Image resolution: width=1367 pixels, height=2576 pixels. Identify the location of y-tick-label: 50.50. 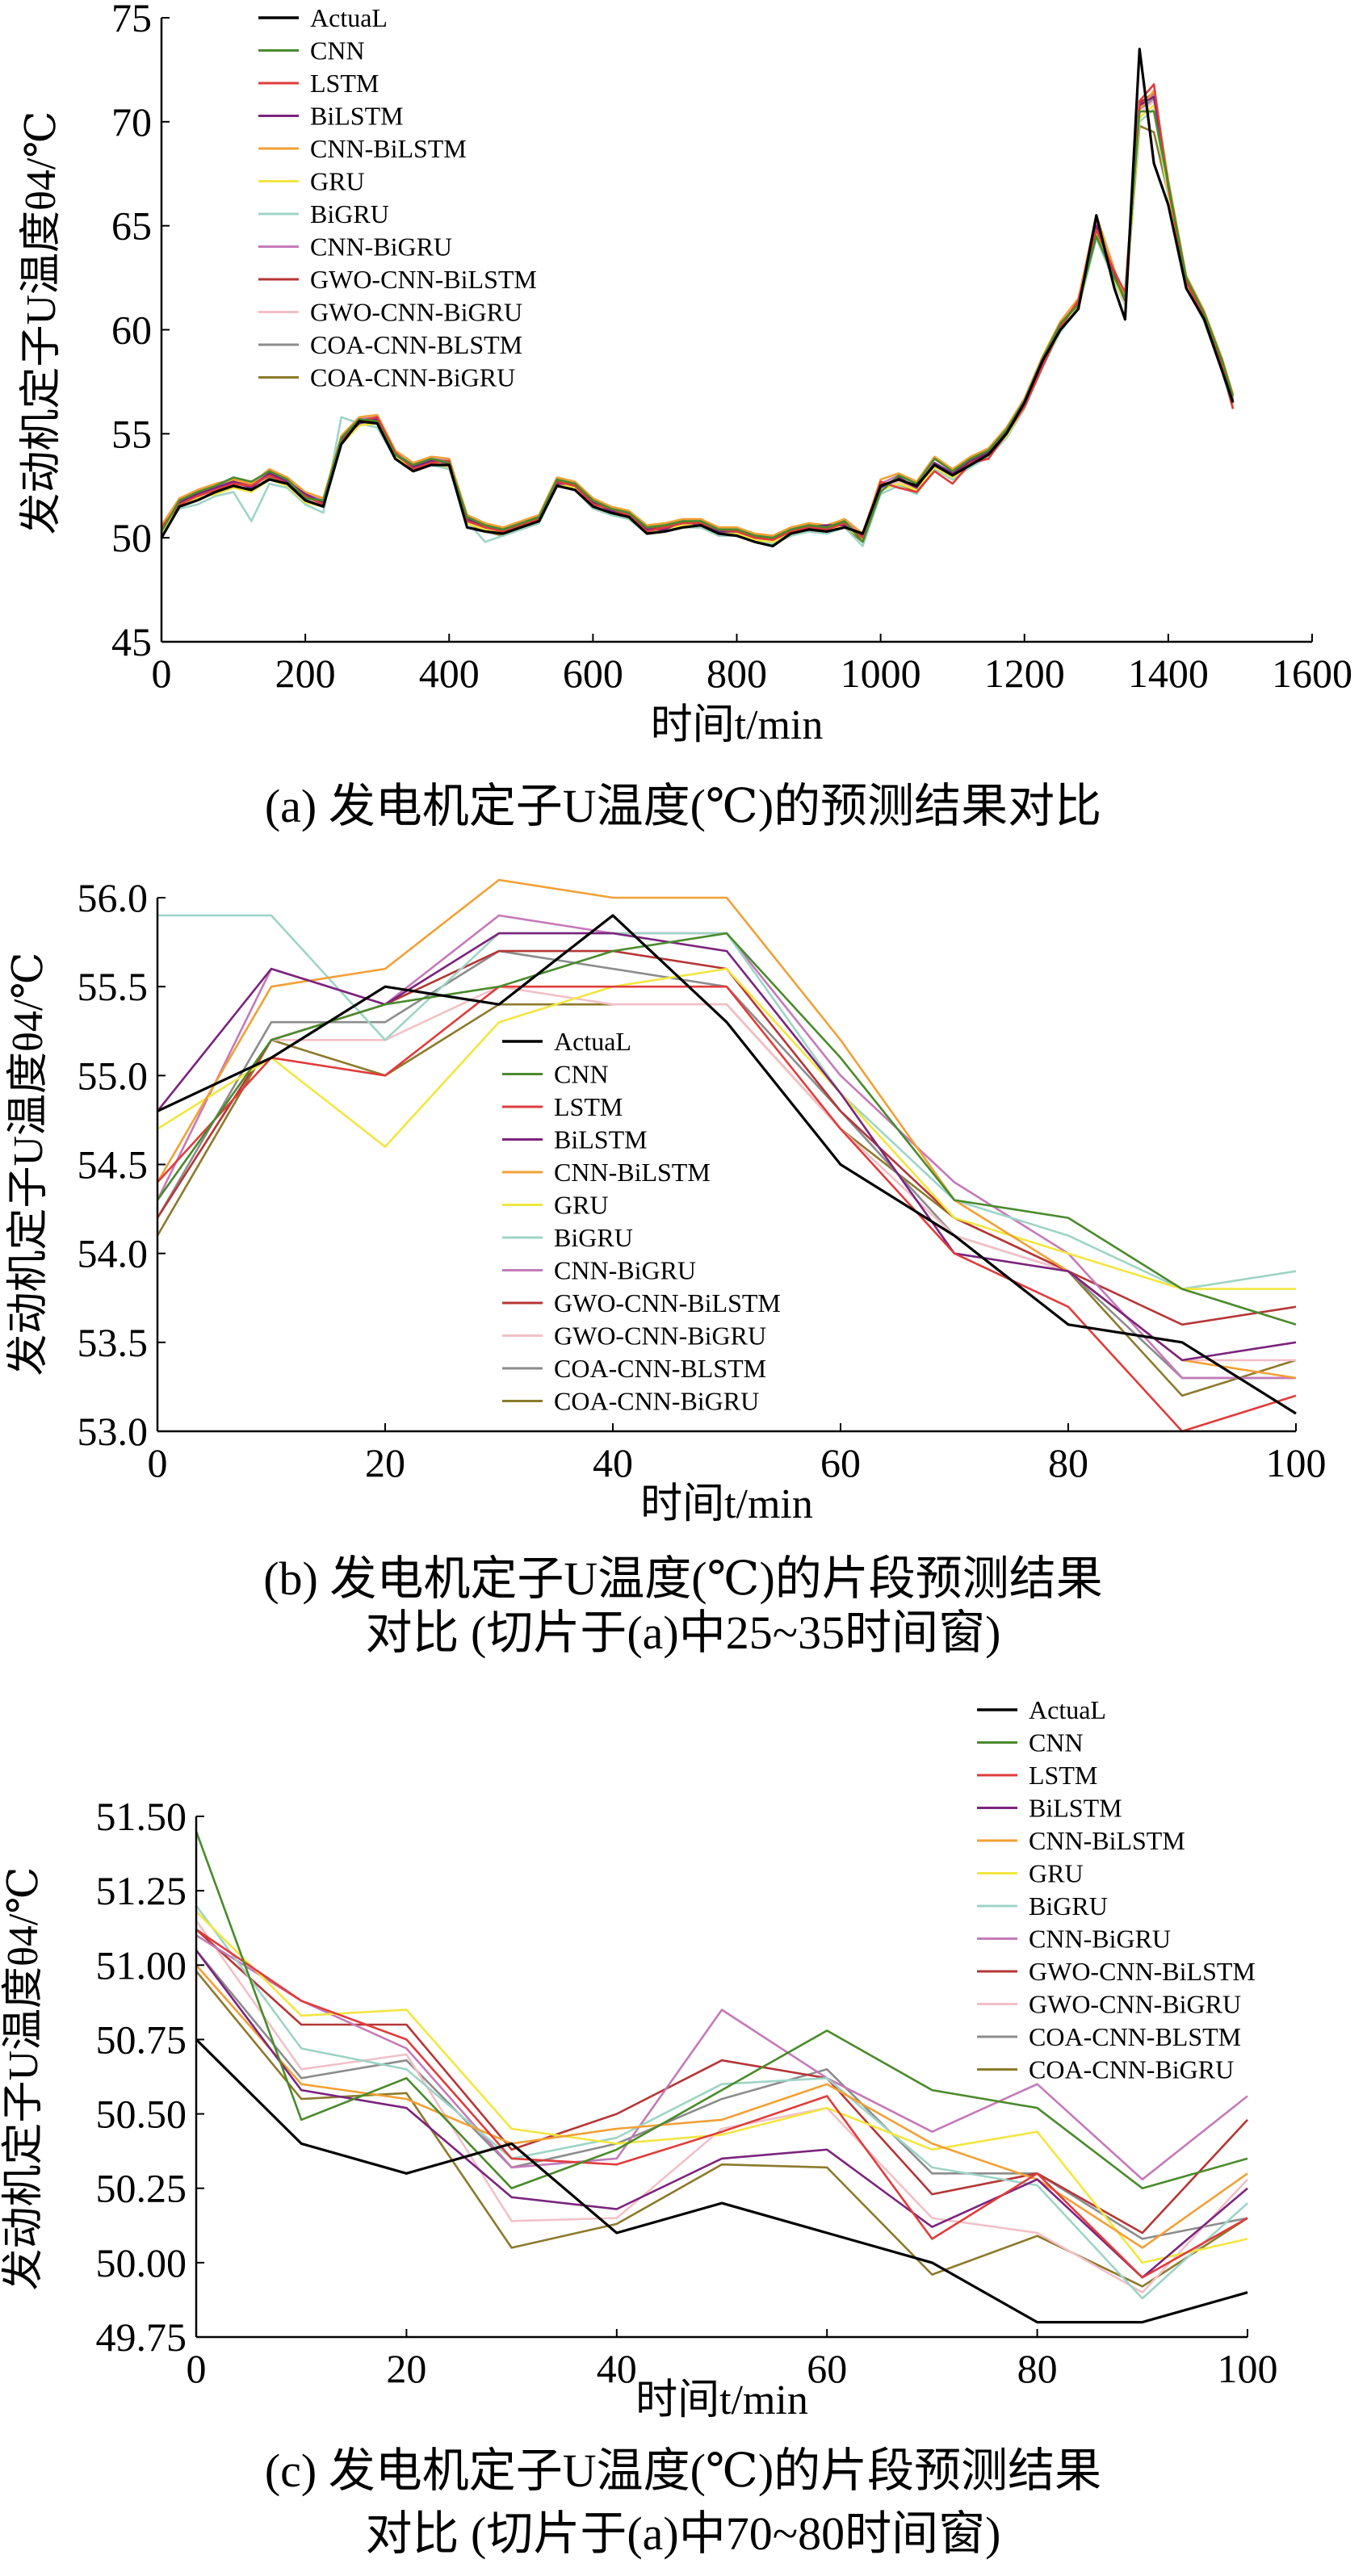
(142, 2114).